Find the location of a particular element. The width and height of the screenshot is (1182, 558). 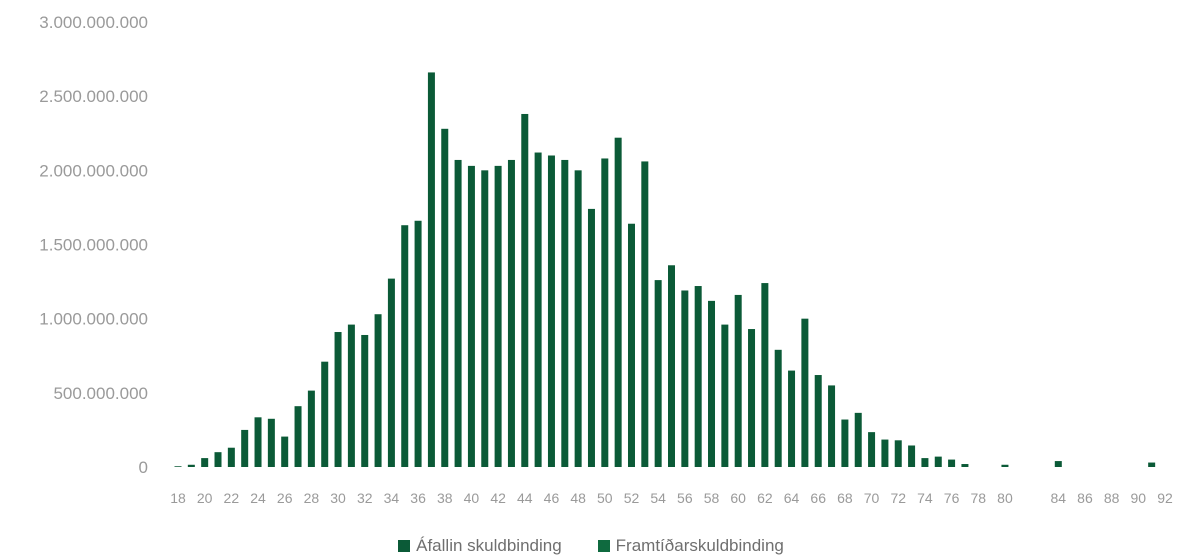

x-tick-label: 62 is located at coordinates (765, 498).